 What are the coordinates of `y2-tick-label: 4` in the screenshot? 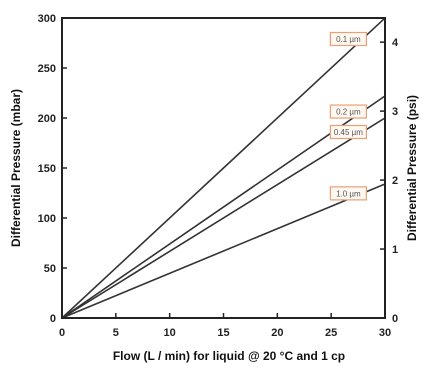 It's located at (395, 43).